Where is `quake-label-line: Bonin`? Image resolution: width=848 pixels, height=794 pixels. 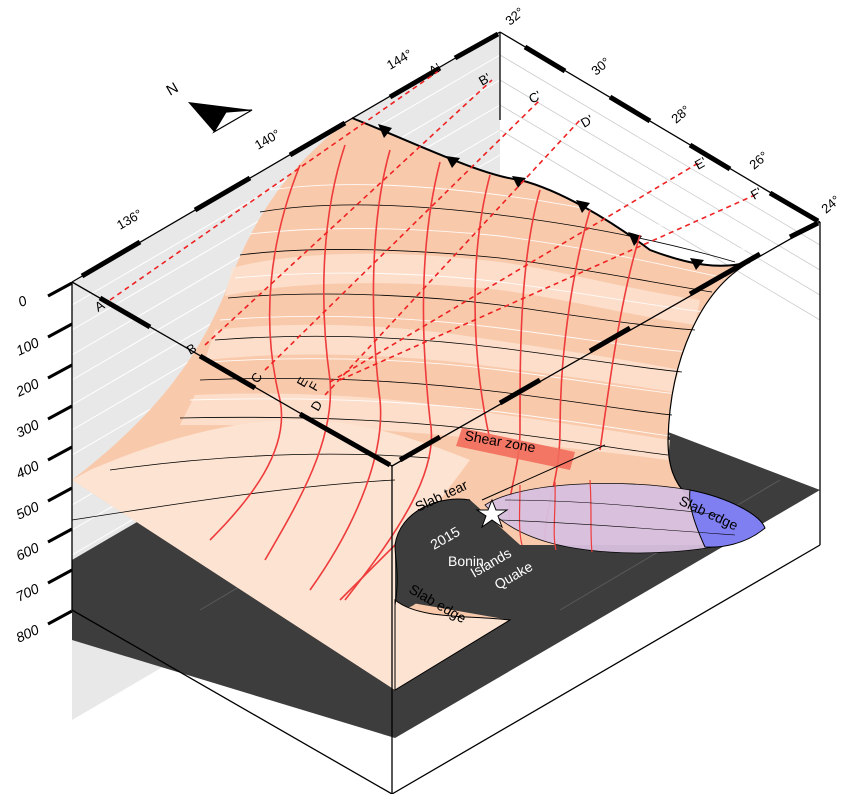 quake-label-line: Bonin is located at coordinates (466, 561).